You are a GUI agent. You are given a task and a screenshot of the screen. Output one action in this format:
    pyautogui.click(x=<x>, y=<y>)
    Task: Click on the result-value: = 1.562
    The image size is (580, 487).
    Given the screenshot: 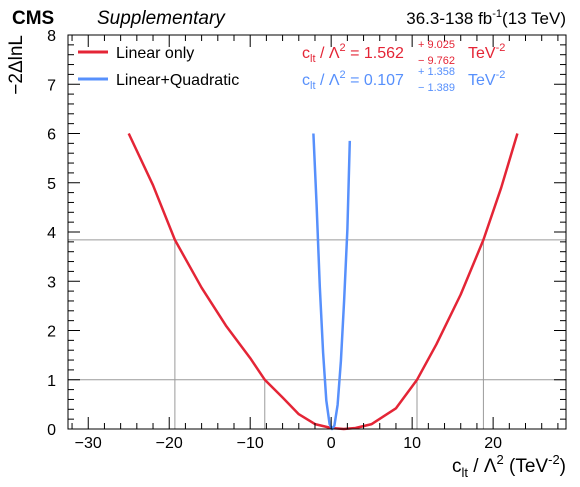 What is the action you would take?
    pyautogui.click(x=375, y=53)
    